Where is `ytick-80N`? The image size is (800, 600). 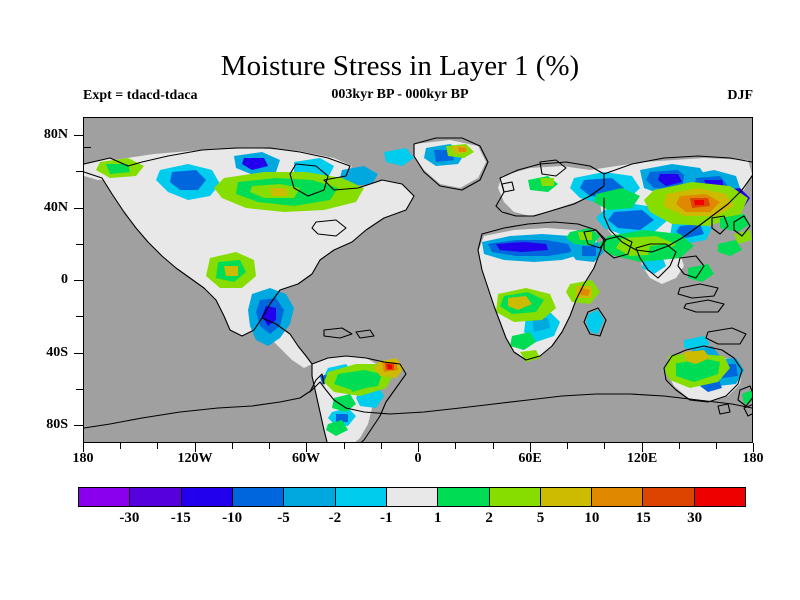 ytick-80N is located at coordinates (78, 135).